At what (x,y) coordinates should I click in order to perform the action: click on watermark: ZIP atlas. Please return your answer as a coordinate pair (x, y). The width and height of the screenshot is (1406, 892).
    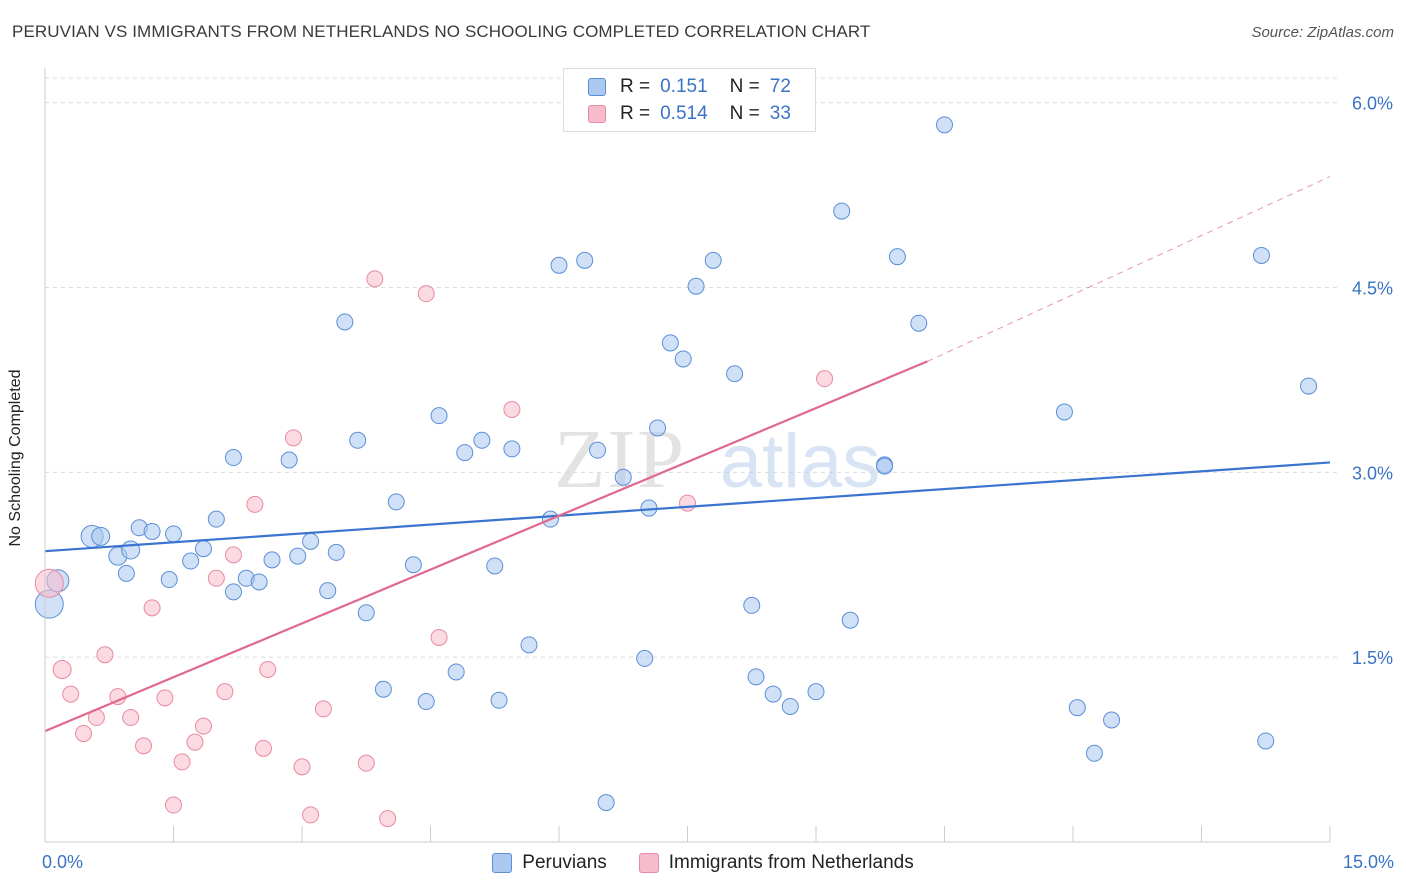
    Looking at the image, I should click on (717, 459).